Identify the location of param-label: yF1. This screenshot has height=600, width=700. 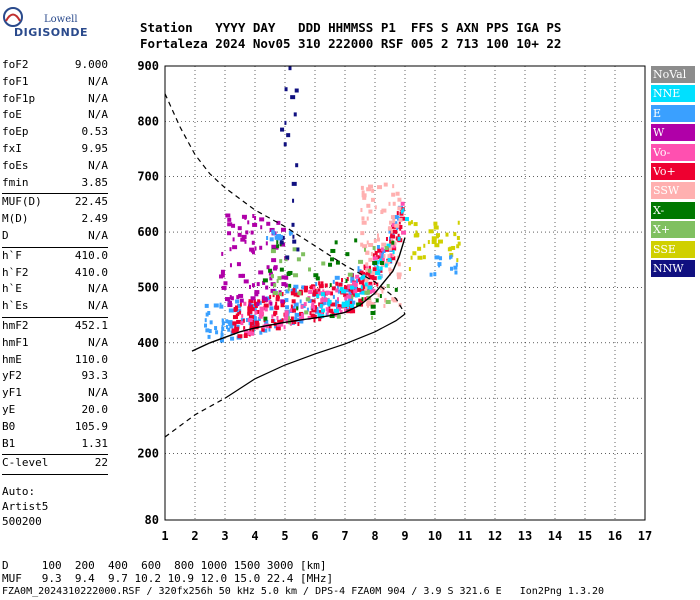
(12, 393).